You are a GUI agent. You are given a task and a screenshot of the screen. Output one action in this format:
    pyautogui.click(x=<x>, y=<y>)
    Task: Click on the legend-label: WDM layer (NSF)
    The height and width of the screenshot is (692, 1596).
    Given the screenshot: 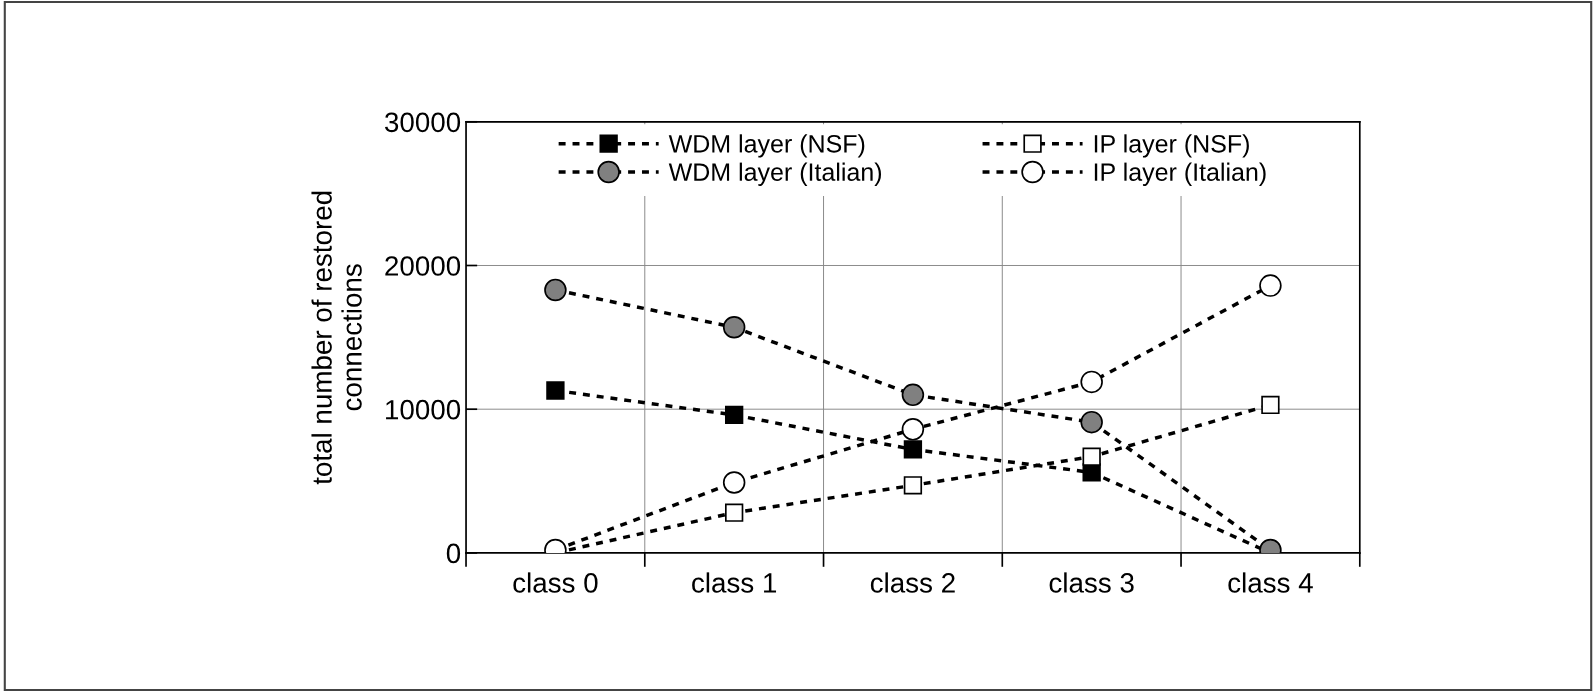 What is the action you would take?
    pyautogui.click(x=766, y=146)
    